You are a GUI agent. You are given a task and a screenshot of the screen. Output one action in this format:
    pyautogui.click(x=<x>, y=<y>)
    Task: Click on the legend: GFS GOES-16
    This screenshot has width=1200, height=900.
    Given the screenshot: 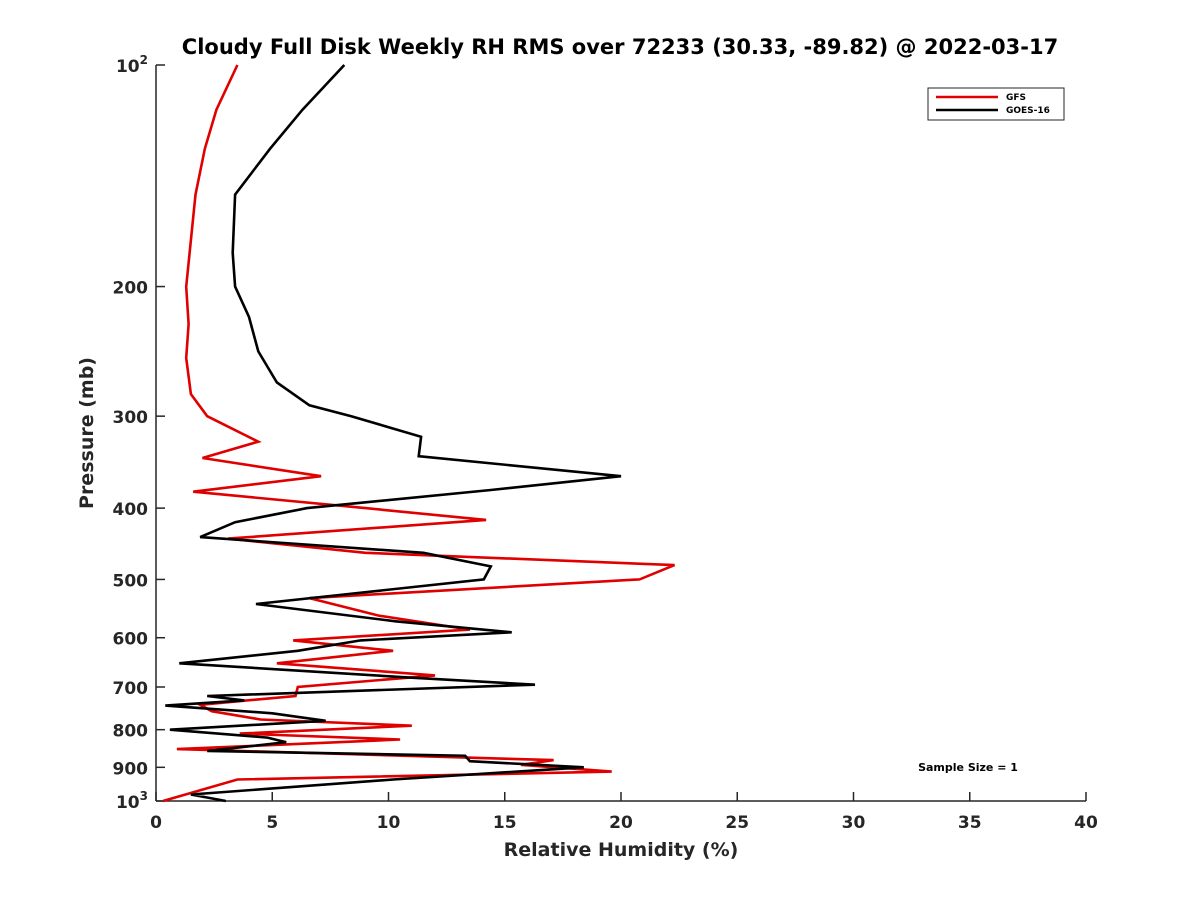 What is the action you would take?
    pyautogui.click(x=996, y=104)
    